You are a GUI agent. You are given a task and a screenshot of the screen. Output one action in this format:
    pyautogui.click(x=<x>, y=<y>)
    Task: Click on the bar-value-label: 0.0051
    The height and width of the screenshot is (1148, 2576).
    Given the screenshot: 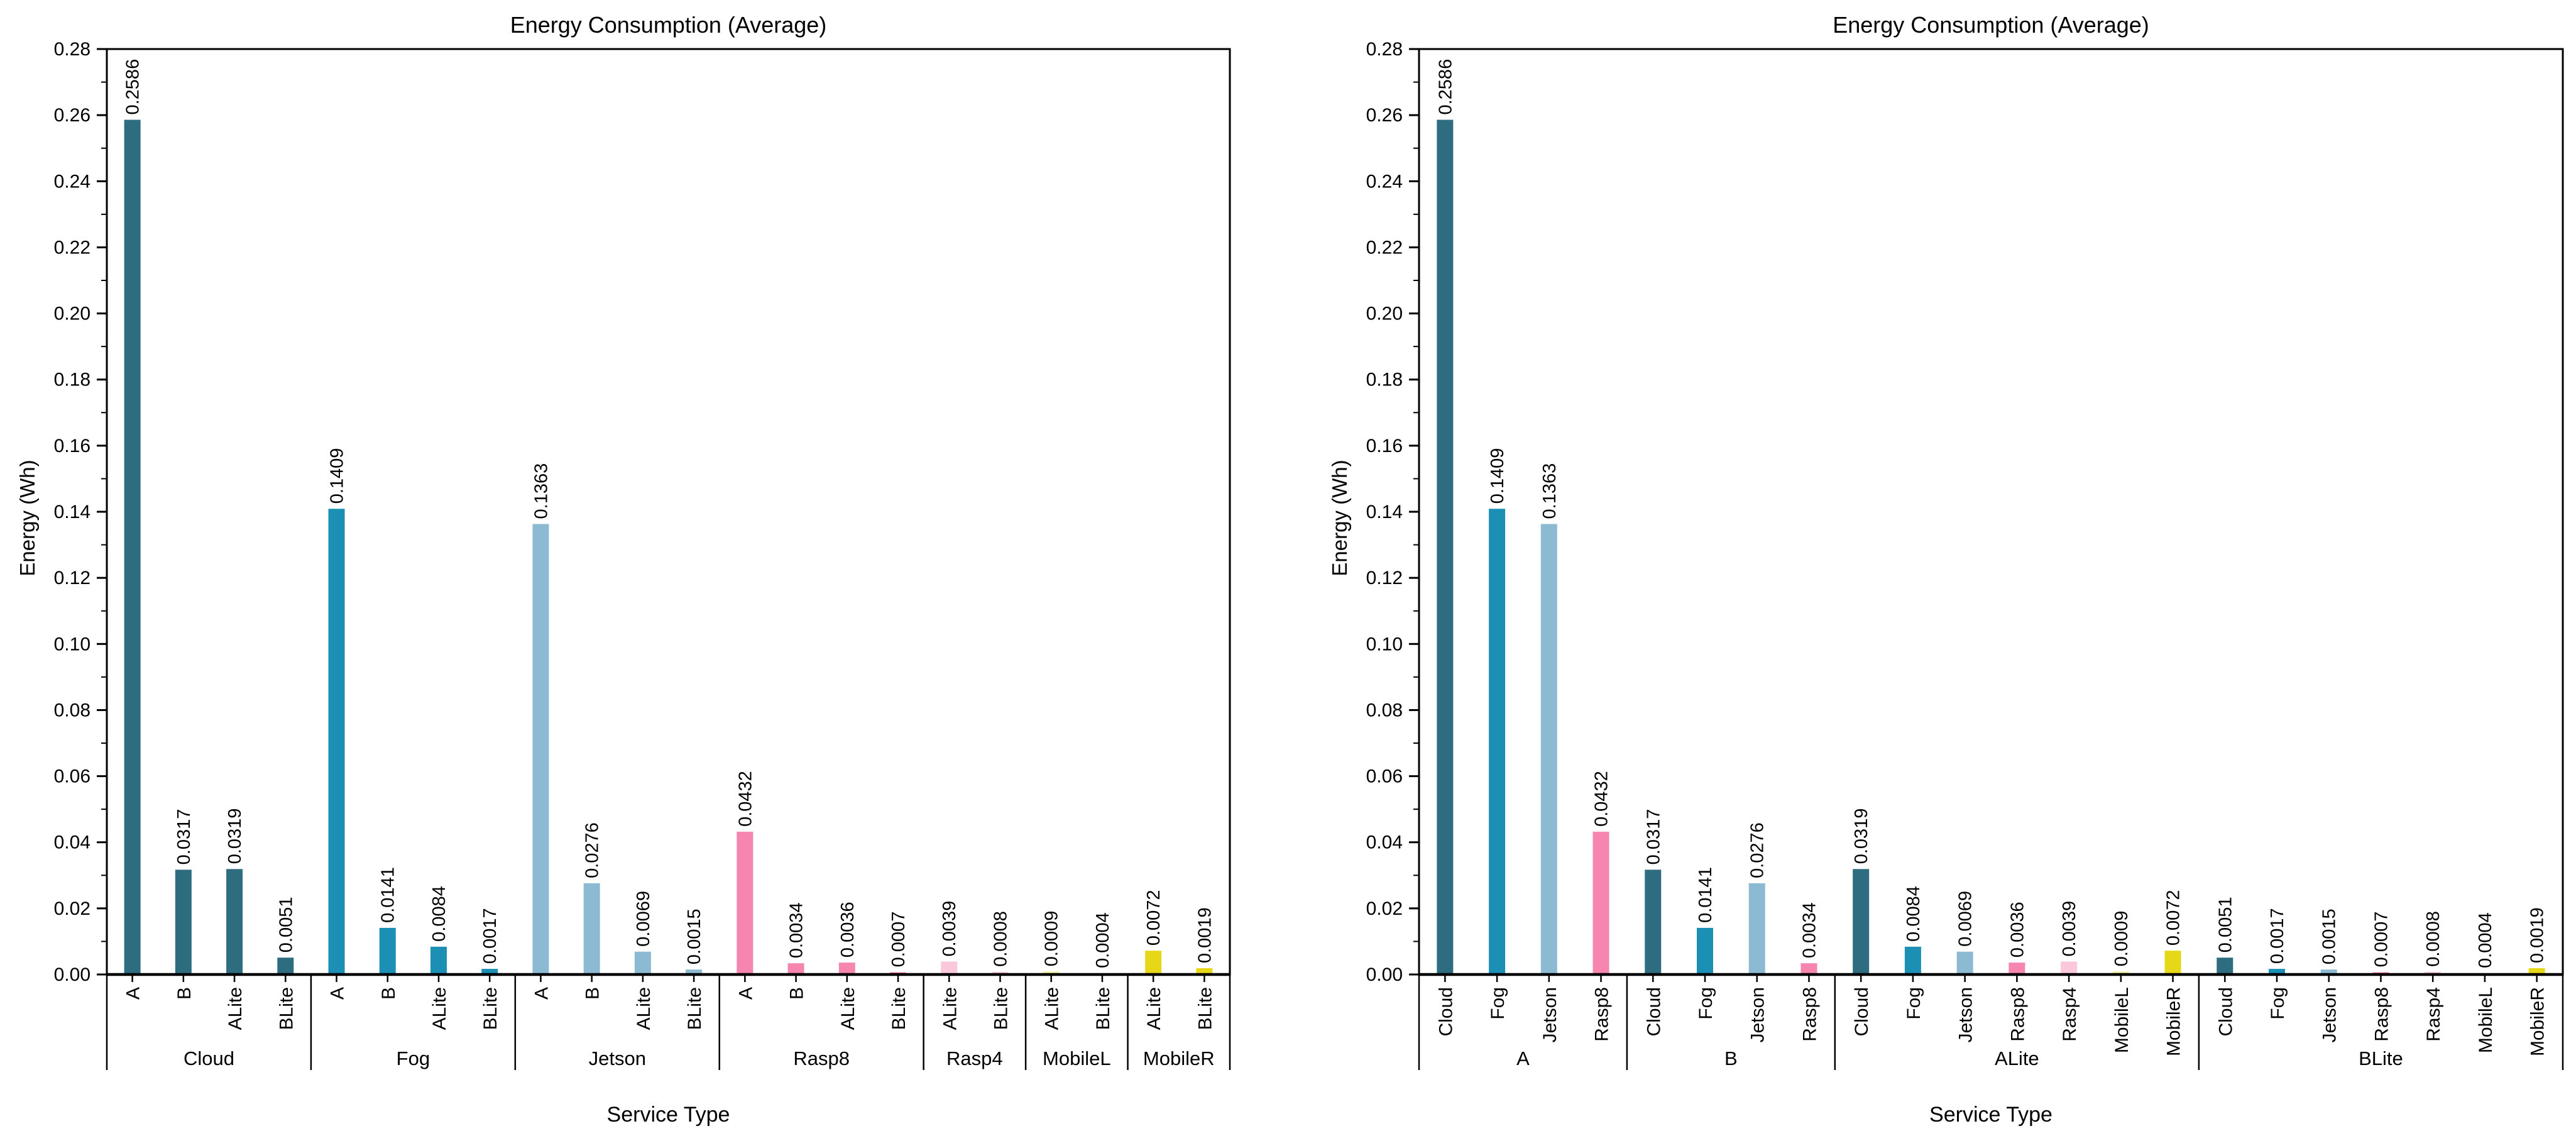 What is the action you would take?
    pyautogui.click(x=286, y=924)
    